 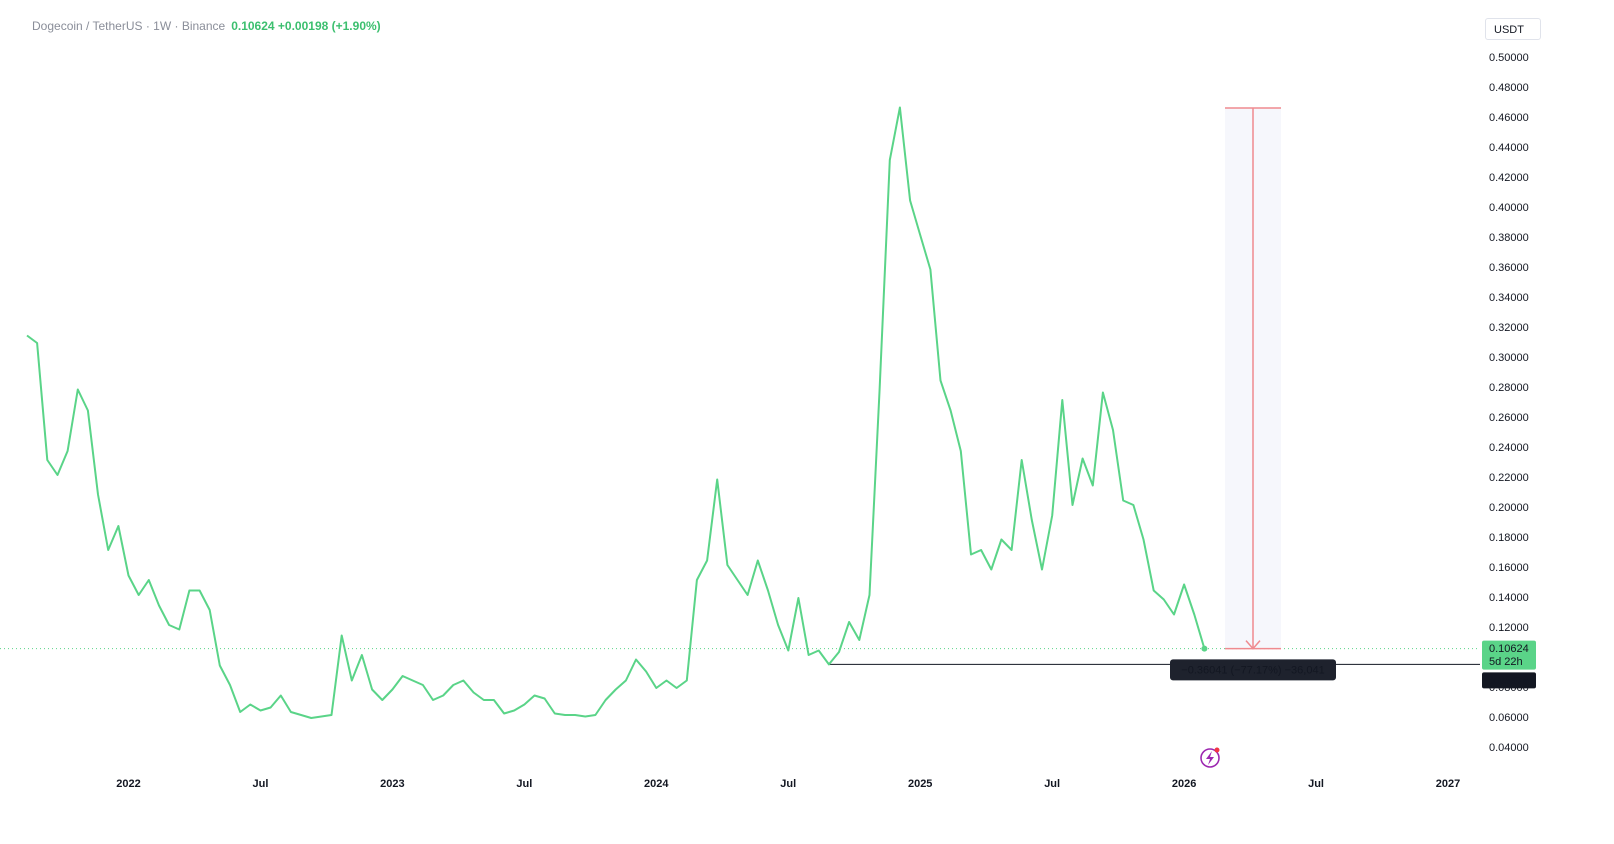 I want to click on quote: 0.10624 +0.00198 (+1.90%), so click(x=306, y=26).